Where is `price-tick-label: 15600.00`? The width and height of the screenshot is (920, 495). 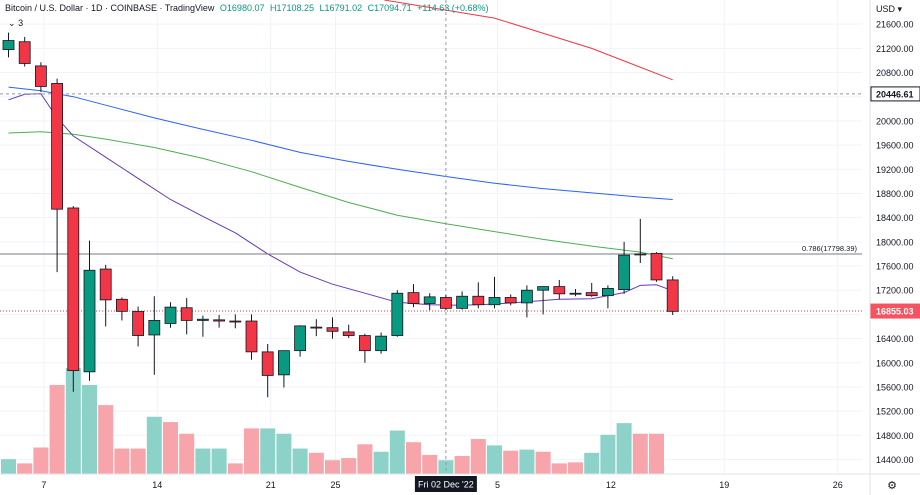 price-tick-label: 15600.00 is located at coordinates (895, 387).